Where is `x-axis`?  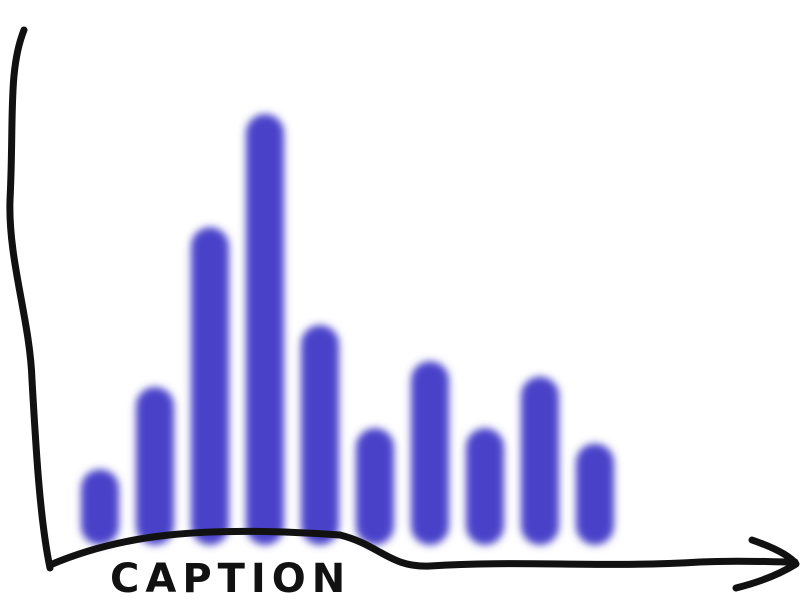
x-axis is located at coordinates (422, 548).